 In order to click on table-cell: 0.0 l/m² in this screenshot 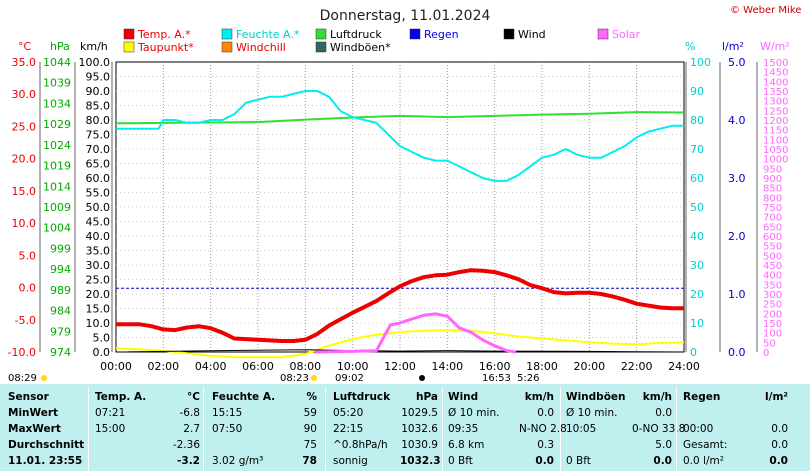, I will do `click(703, 461)`.